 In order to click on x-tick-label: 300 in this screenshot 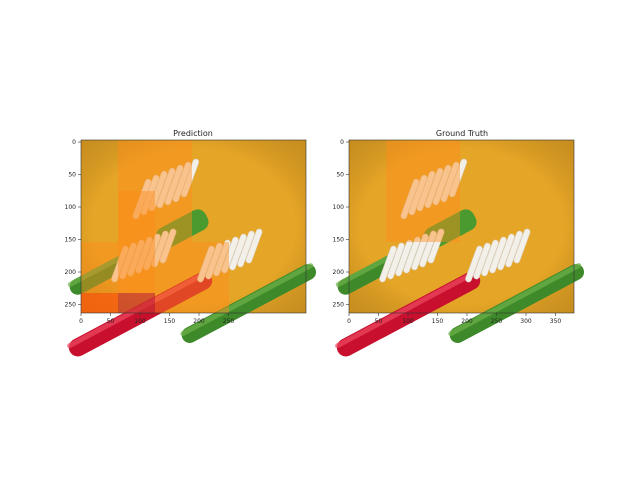, I will do `click(526, 321)`.